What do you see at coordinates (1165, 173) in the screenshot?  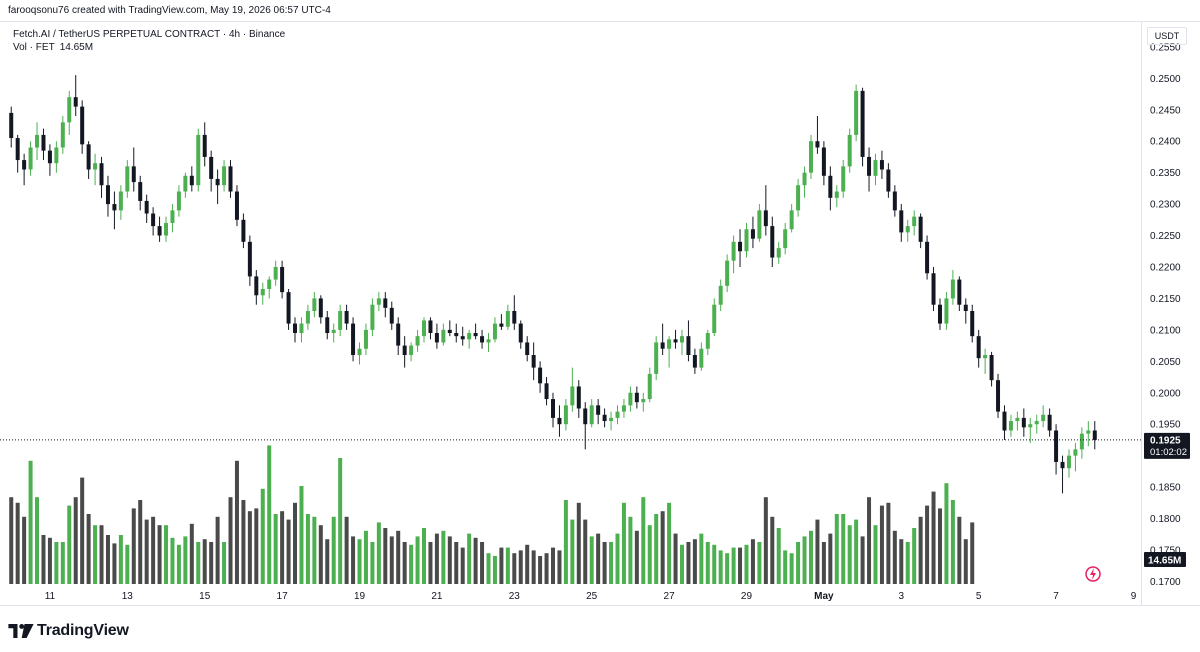 I see `price-tick-label: 0.2350` at bounding box center [1165, 173].